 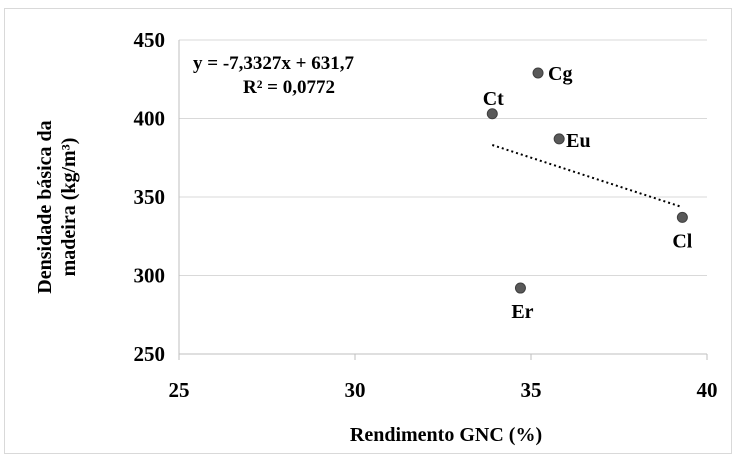 What do you see at coordinates (289, 87) in the screenshot?
I see `trendline-r2: R² = 0,0772` at bounding box center [289, 87].